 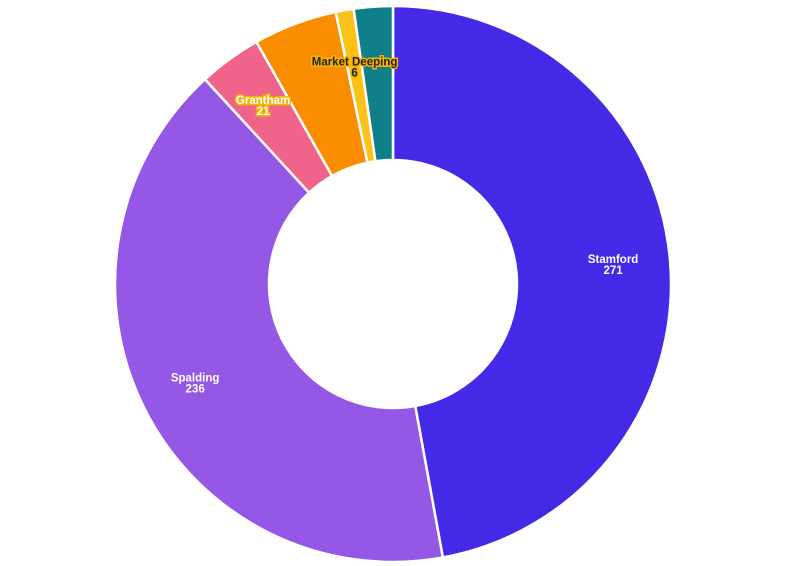 What do you see at coordinates (613, 260) in the screenshot?
I see `label-stamford-name: Stamford` at bounding box center [613, 260].